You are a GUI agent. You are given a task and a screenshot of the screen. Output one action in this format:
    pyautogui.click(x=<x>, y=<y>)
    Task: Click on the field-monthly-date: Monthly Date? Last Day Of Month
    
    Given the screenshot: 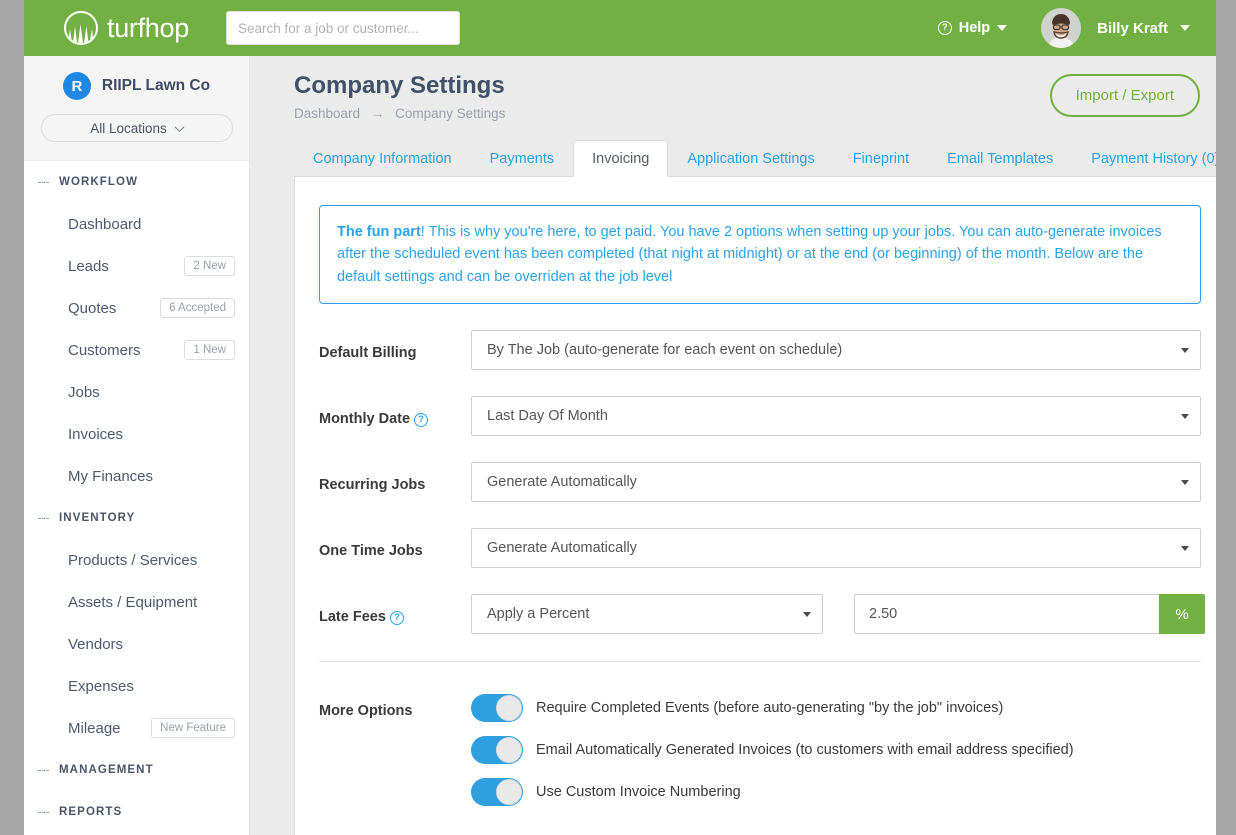 What is the action you would take?
    pyautogui.click(x=760, y=416)
    